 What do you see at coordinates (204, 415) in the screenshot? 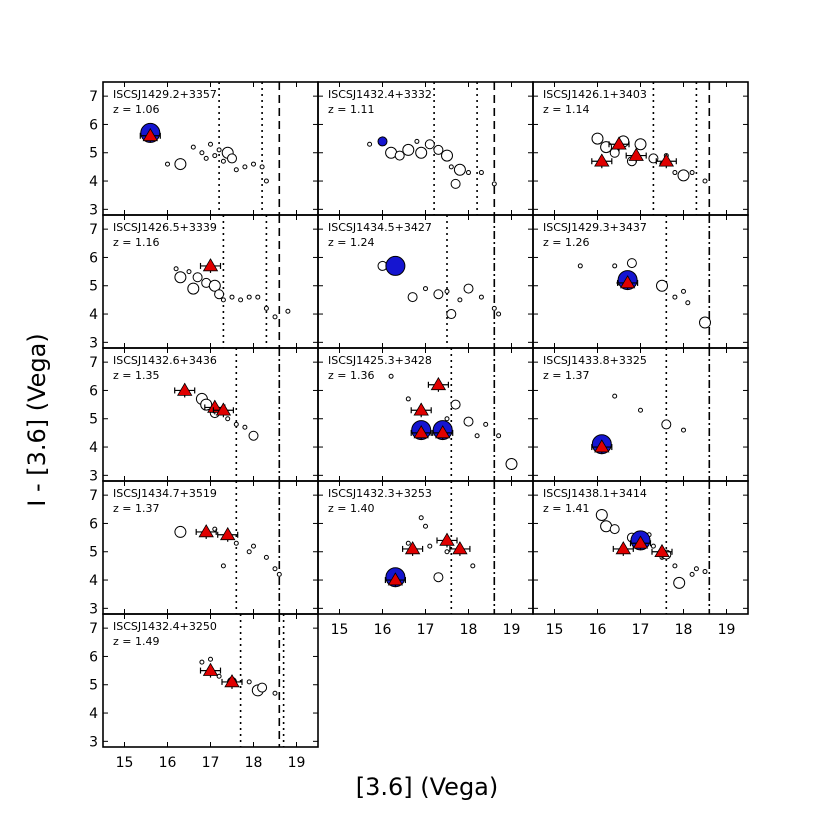
I see `panel: 3 4 5 6 7 ISCSJ1432.6+3436 z = 1.35` at bounding box center [204, 415].